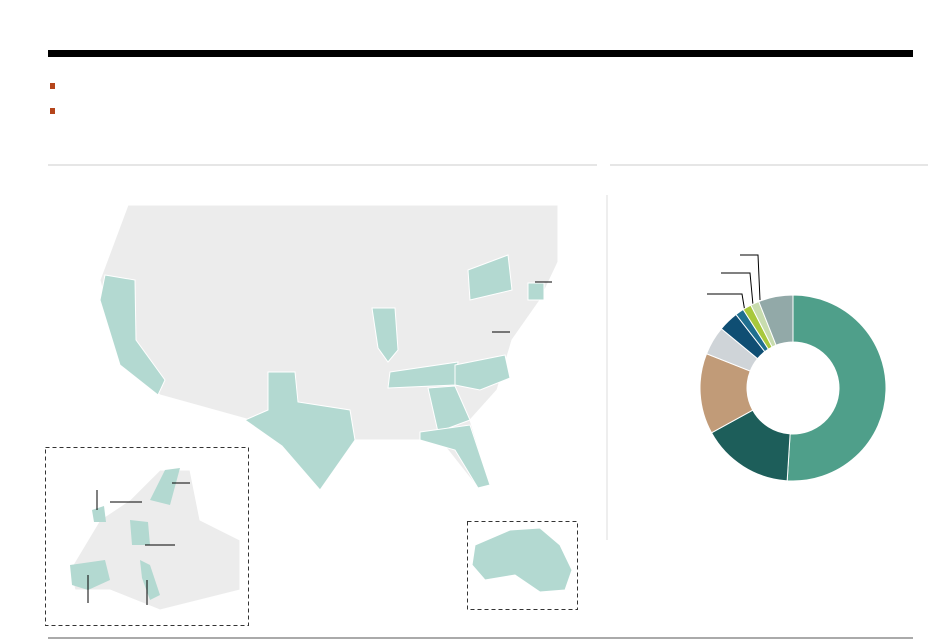 This screenshot has height=642, width=929. I want to click on donut-chart, so click(793, 388).